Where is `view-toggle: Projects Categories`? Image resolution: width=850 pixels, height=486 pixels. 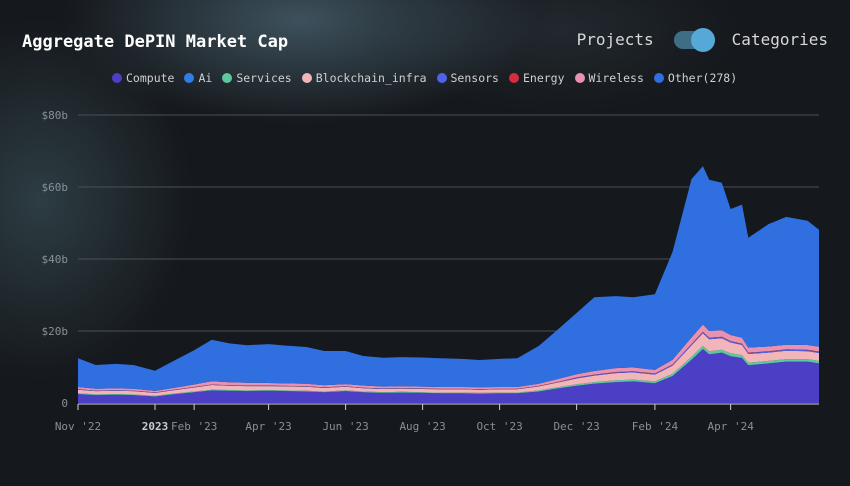
view-toggle: Projects Categories is located at coordinates (702, 39).